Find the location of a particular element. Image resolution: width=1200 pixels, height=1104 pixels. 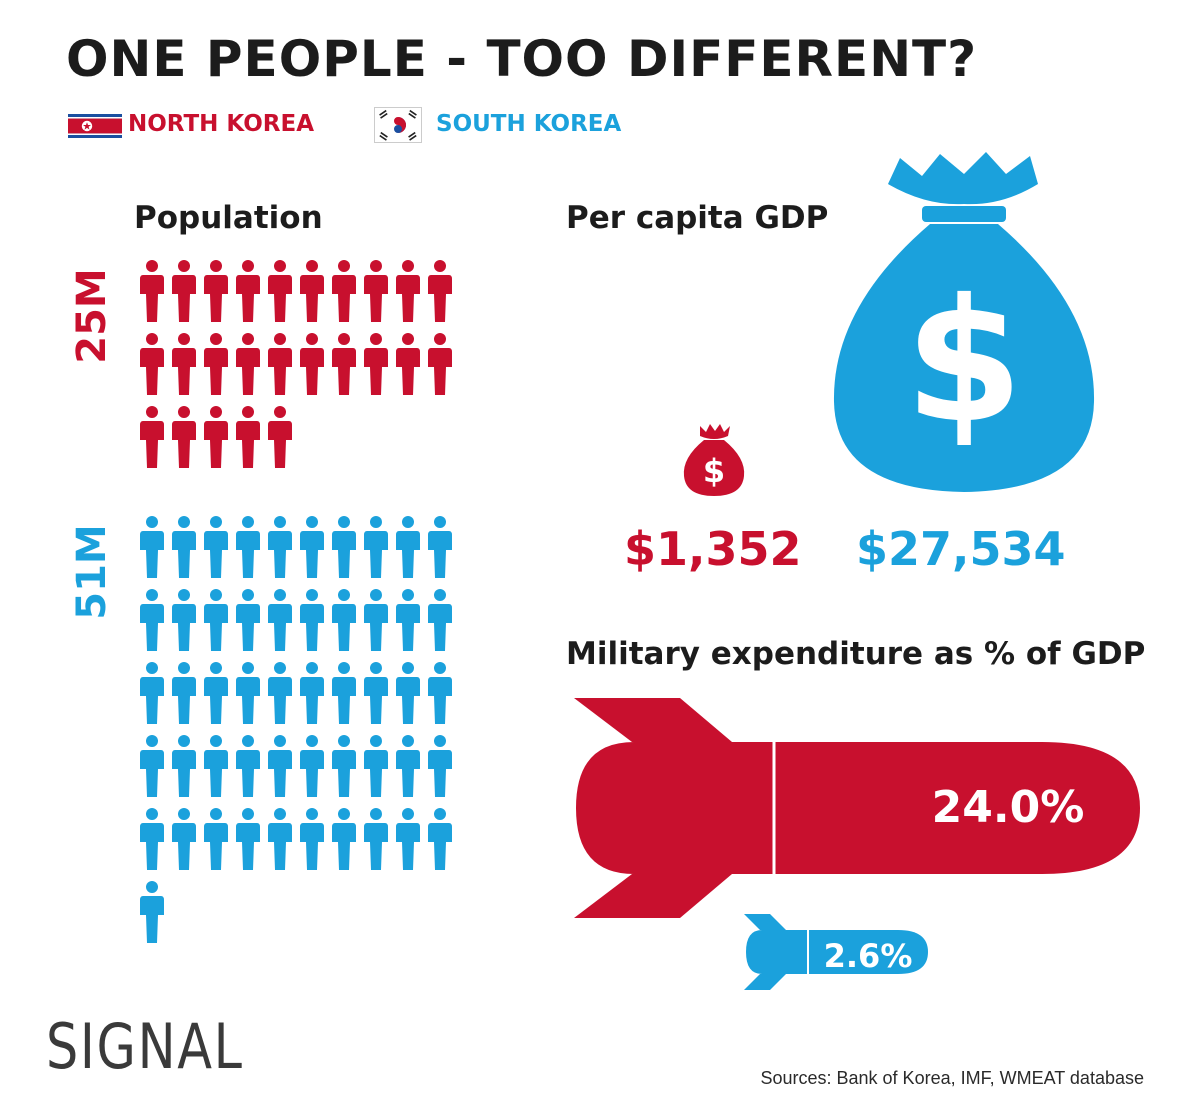

south-gdp-value: $27,534 is located at coordinates (961, 549).